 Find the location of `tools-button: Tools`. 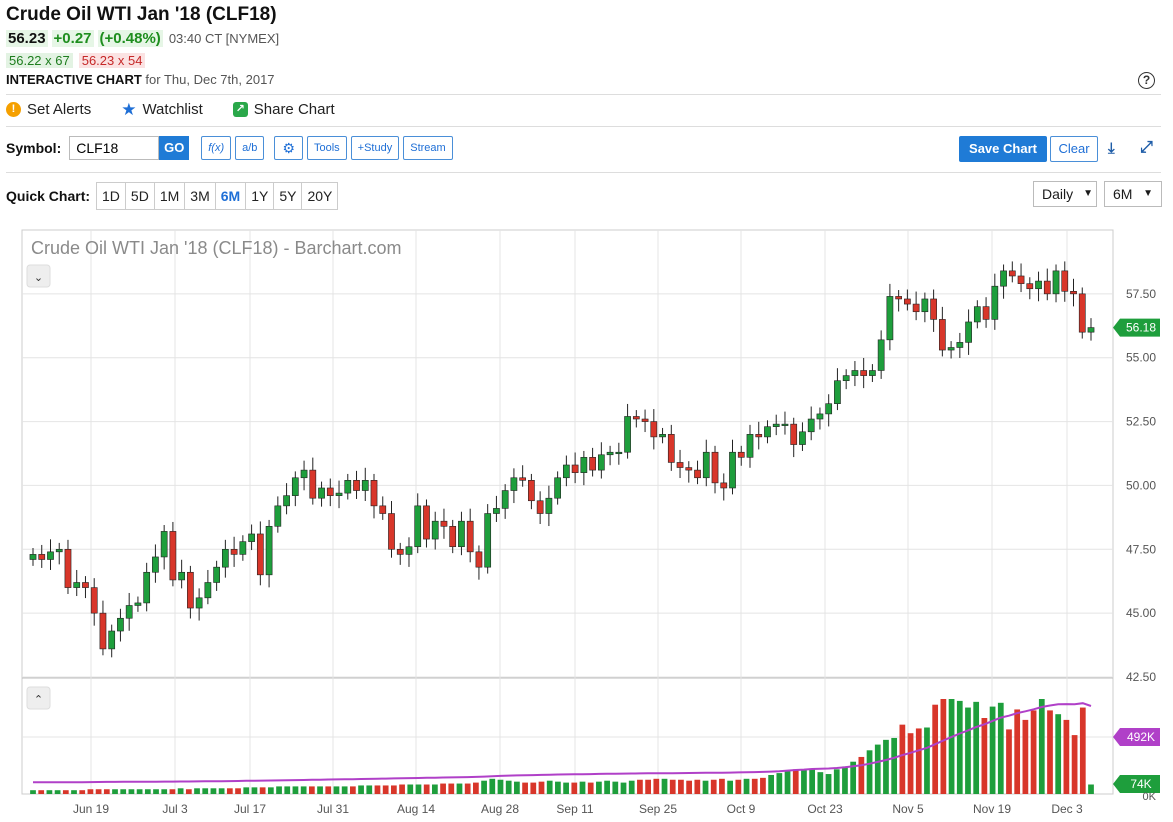

tools-button: Tools is located at coordinates (326, 148).